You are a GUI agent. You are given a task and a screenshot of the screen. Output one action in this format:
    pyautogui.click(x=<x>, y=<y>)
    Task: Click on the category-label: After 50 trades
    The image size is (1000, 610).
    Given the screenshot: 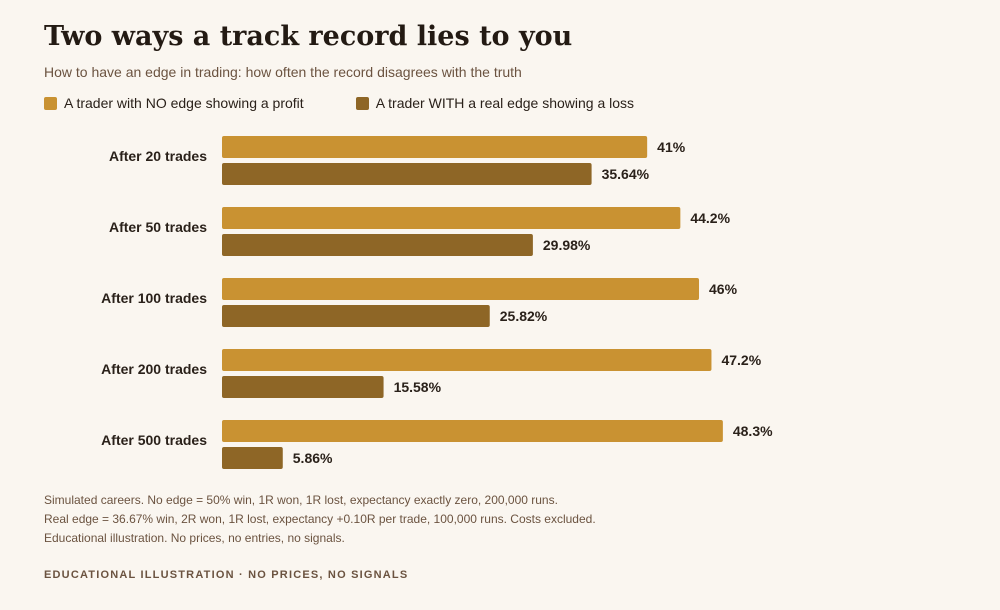 What is the action you would take?
    pyautogui.click(x=158, y=227)
    